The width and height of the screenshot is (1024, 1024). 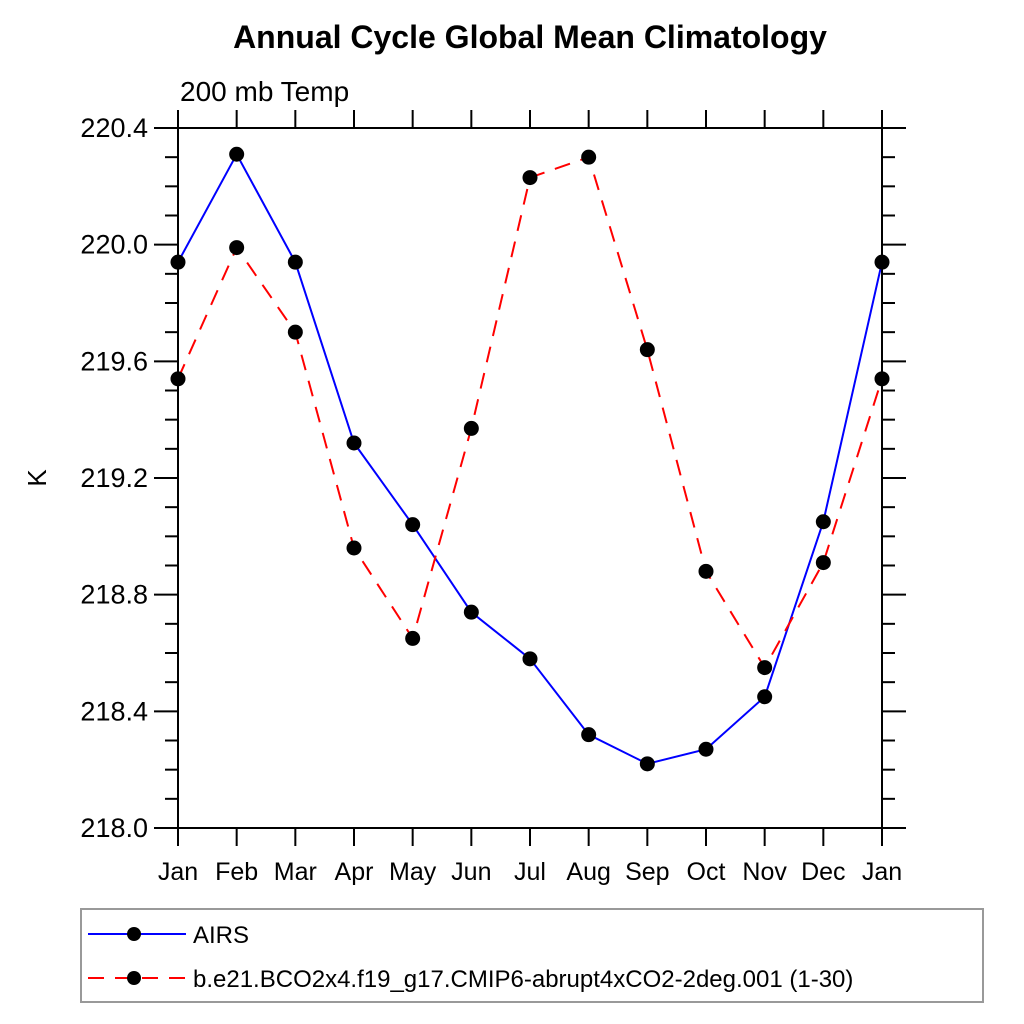 I want to click on chart-title: Annual Cycle Global Mean Climatology, so click(x=530, y=37).